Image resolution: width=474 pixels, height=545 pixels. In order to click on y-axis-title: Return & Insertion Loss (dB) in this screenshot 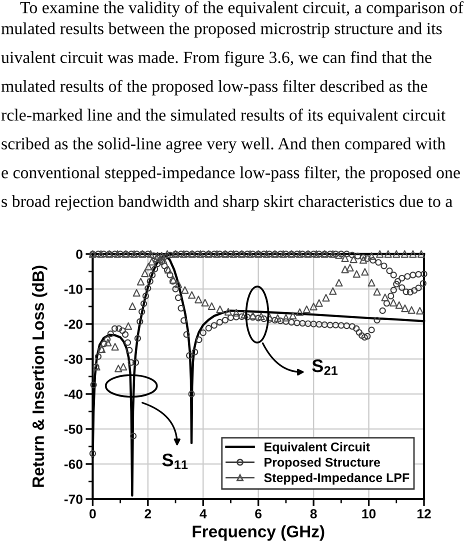, I will do `click(40, 376)`.